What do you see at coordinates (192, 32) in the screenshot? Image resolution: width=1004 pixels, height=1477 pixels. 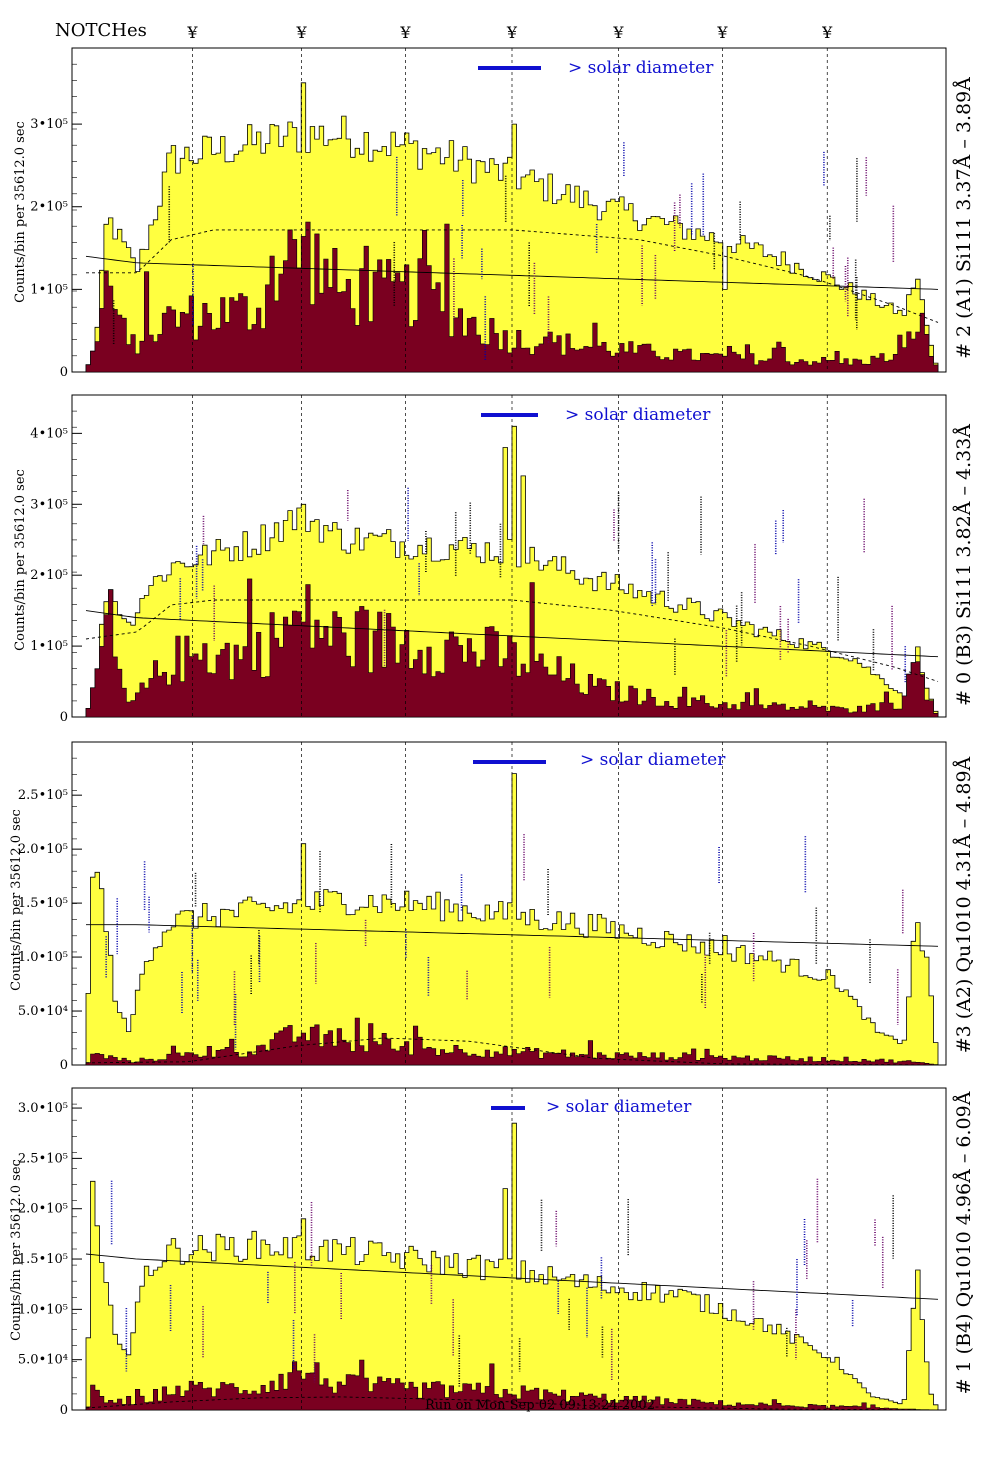 I see `notch-marker-1: ¥` at bounding box center [192, 32].